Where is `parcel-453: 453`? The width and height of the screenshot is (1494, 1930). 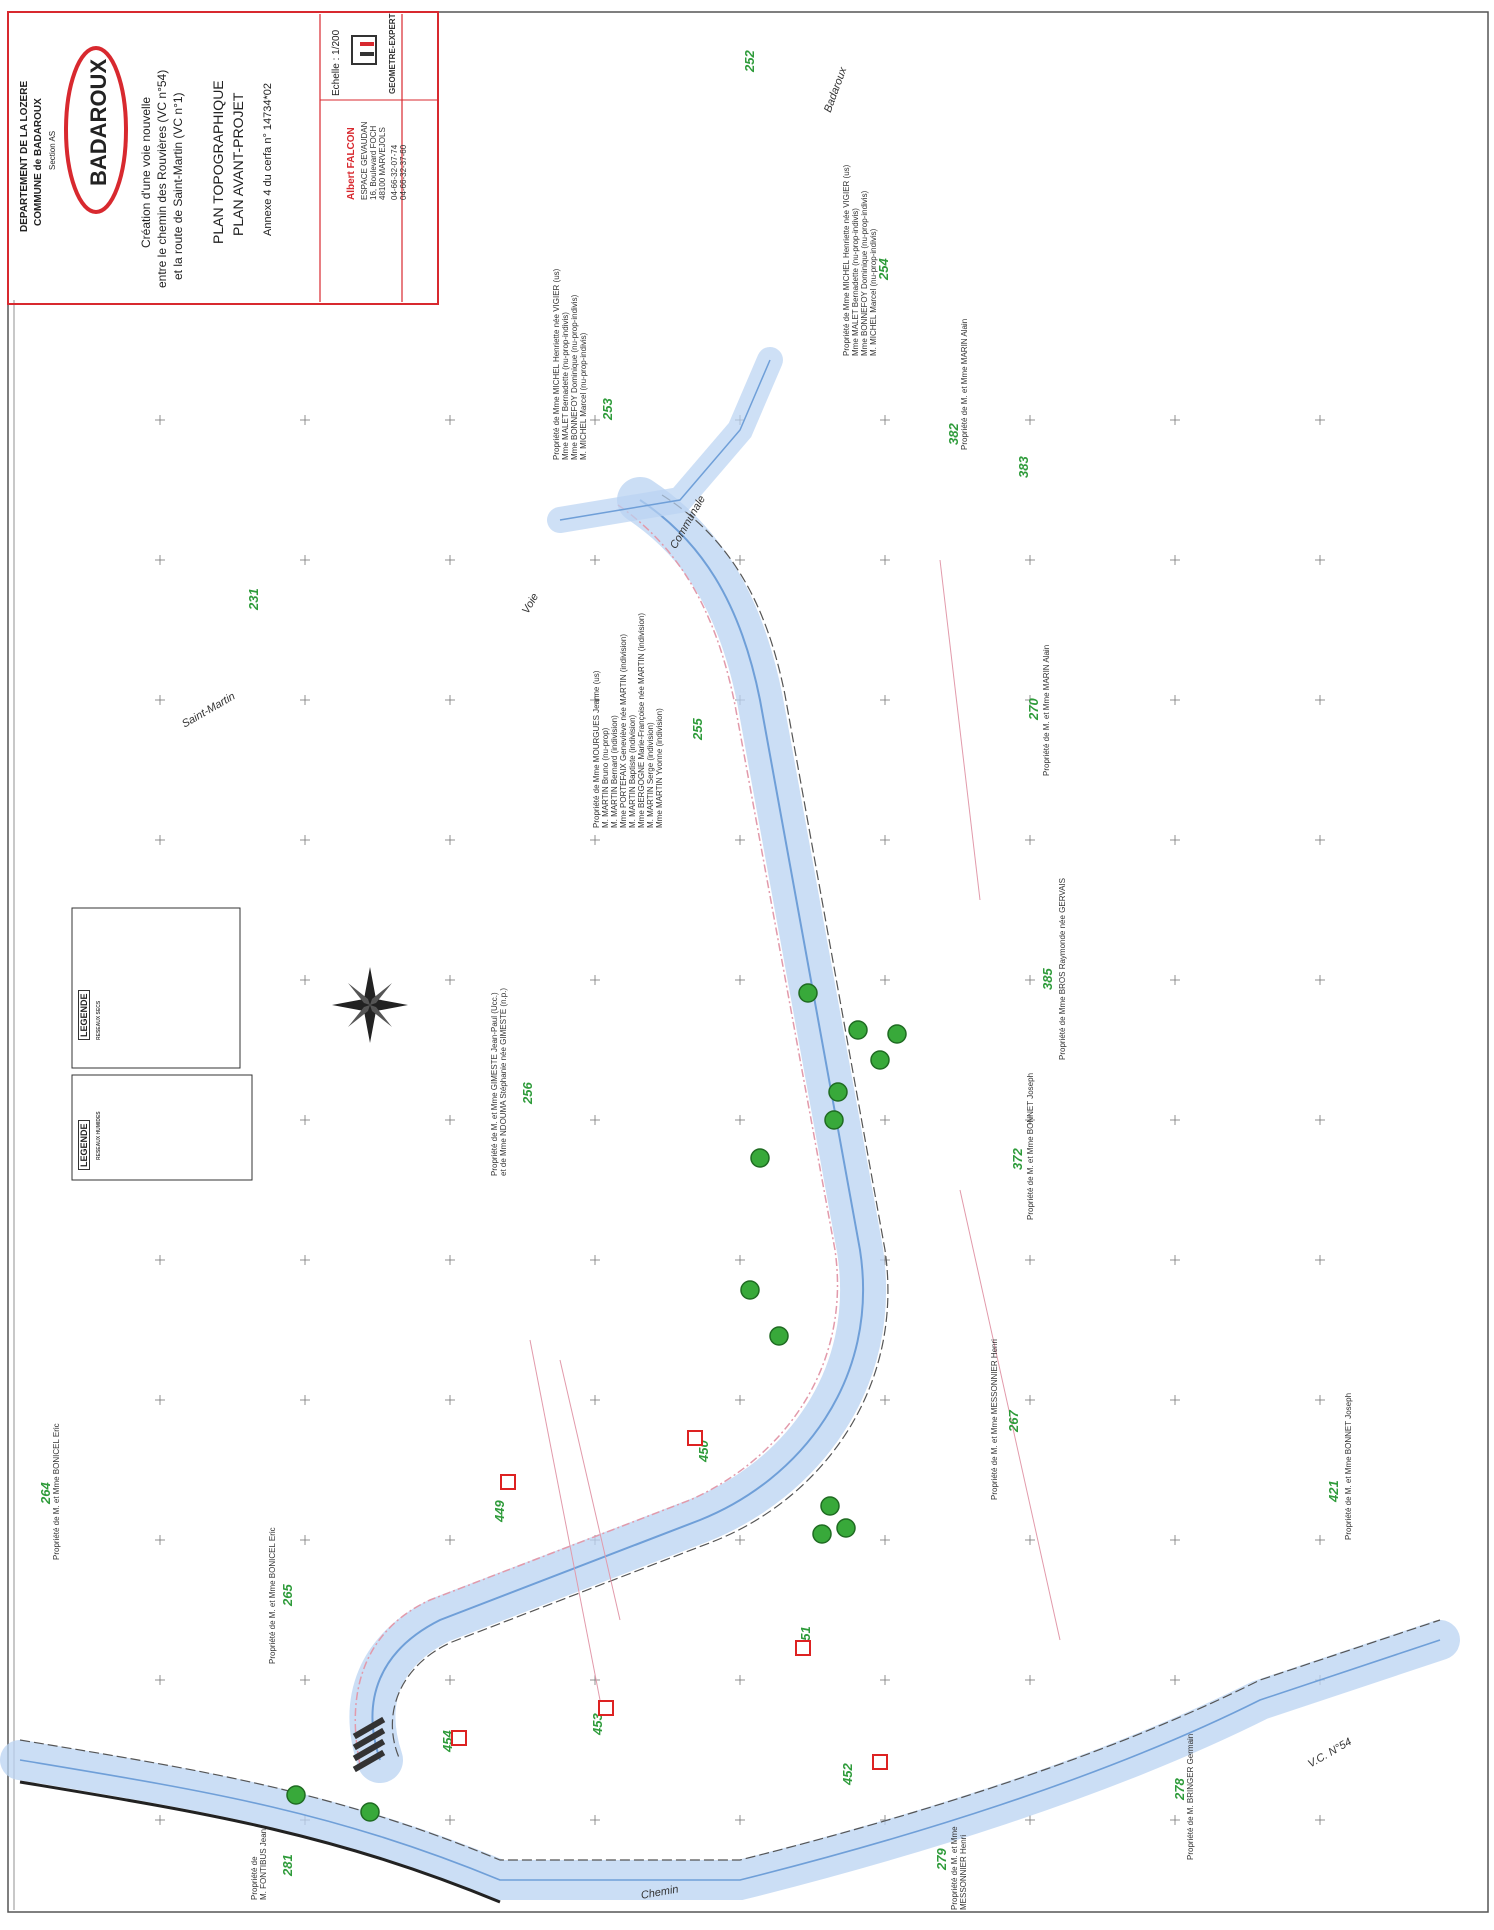 parcel-453: 453 is located at coordinates (597, 1724).